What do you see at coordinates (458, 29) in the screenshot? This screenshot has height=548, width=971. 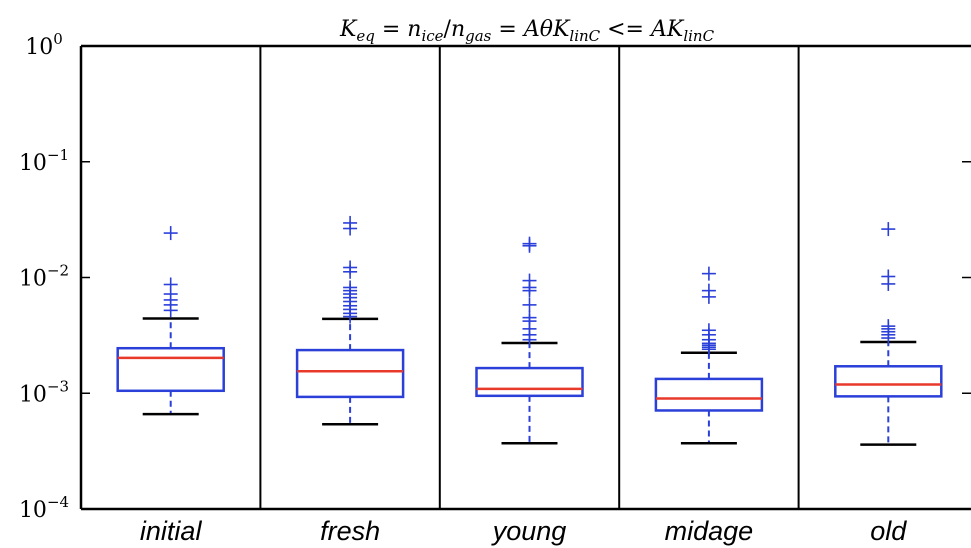 I see `title-part-n2: n` at bounding box center [458, 29].